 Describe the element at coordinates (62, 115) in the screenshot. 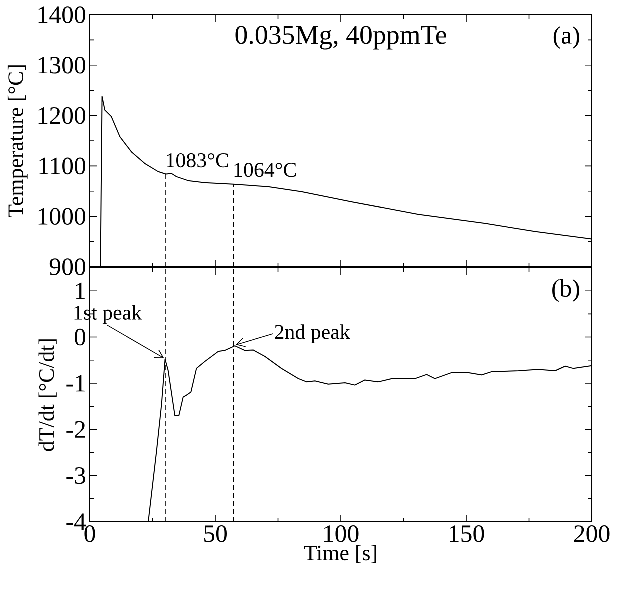

I see `y-tick-label: 1200` at that location.